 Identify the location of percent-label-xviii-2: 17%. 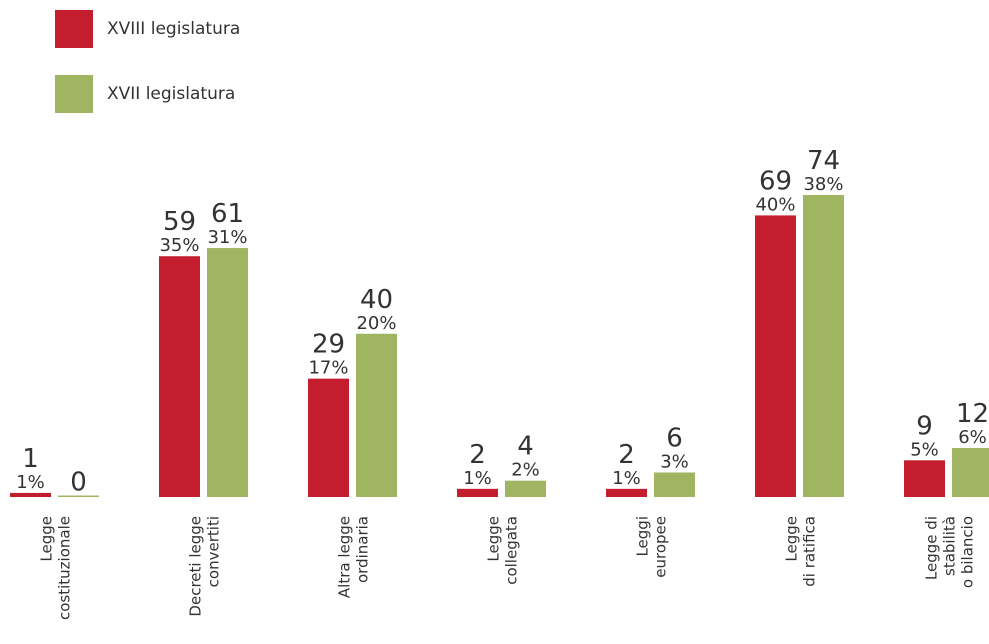
(328, 368).